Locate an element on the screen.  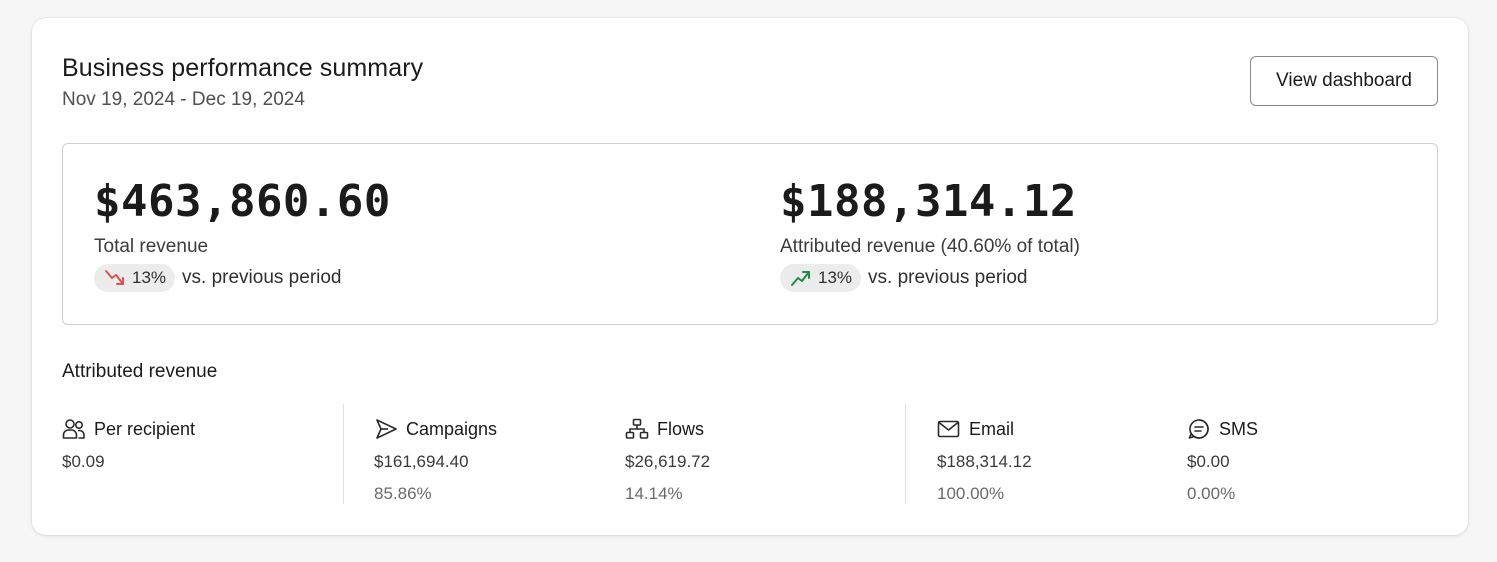
sms-label: SMS is located at coordinates (1239, 428).